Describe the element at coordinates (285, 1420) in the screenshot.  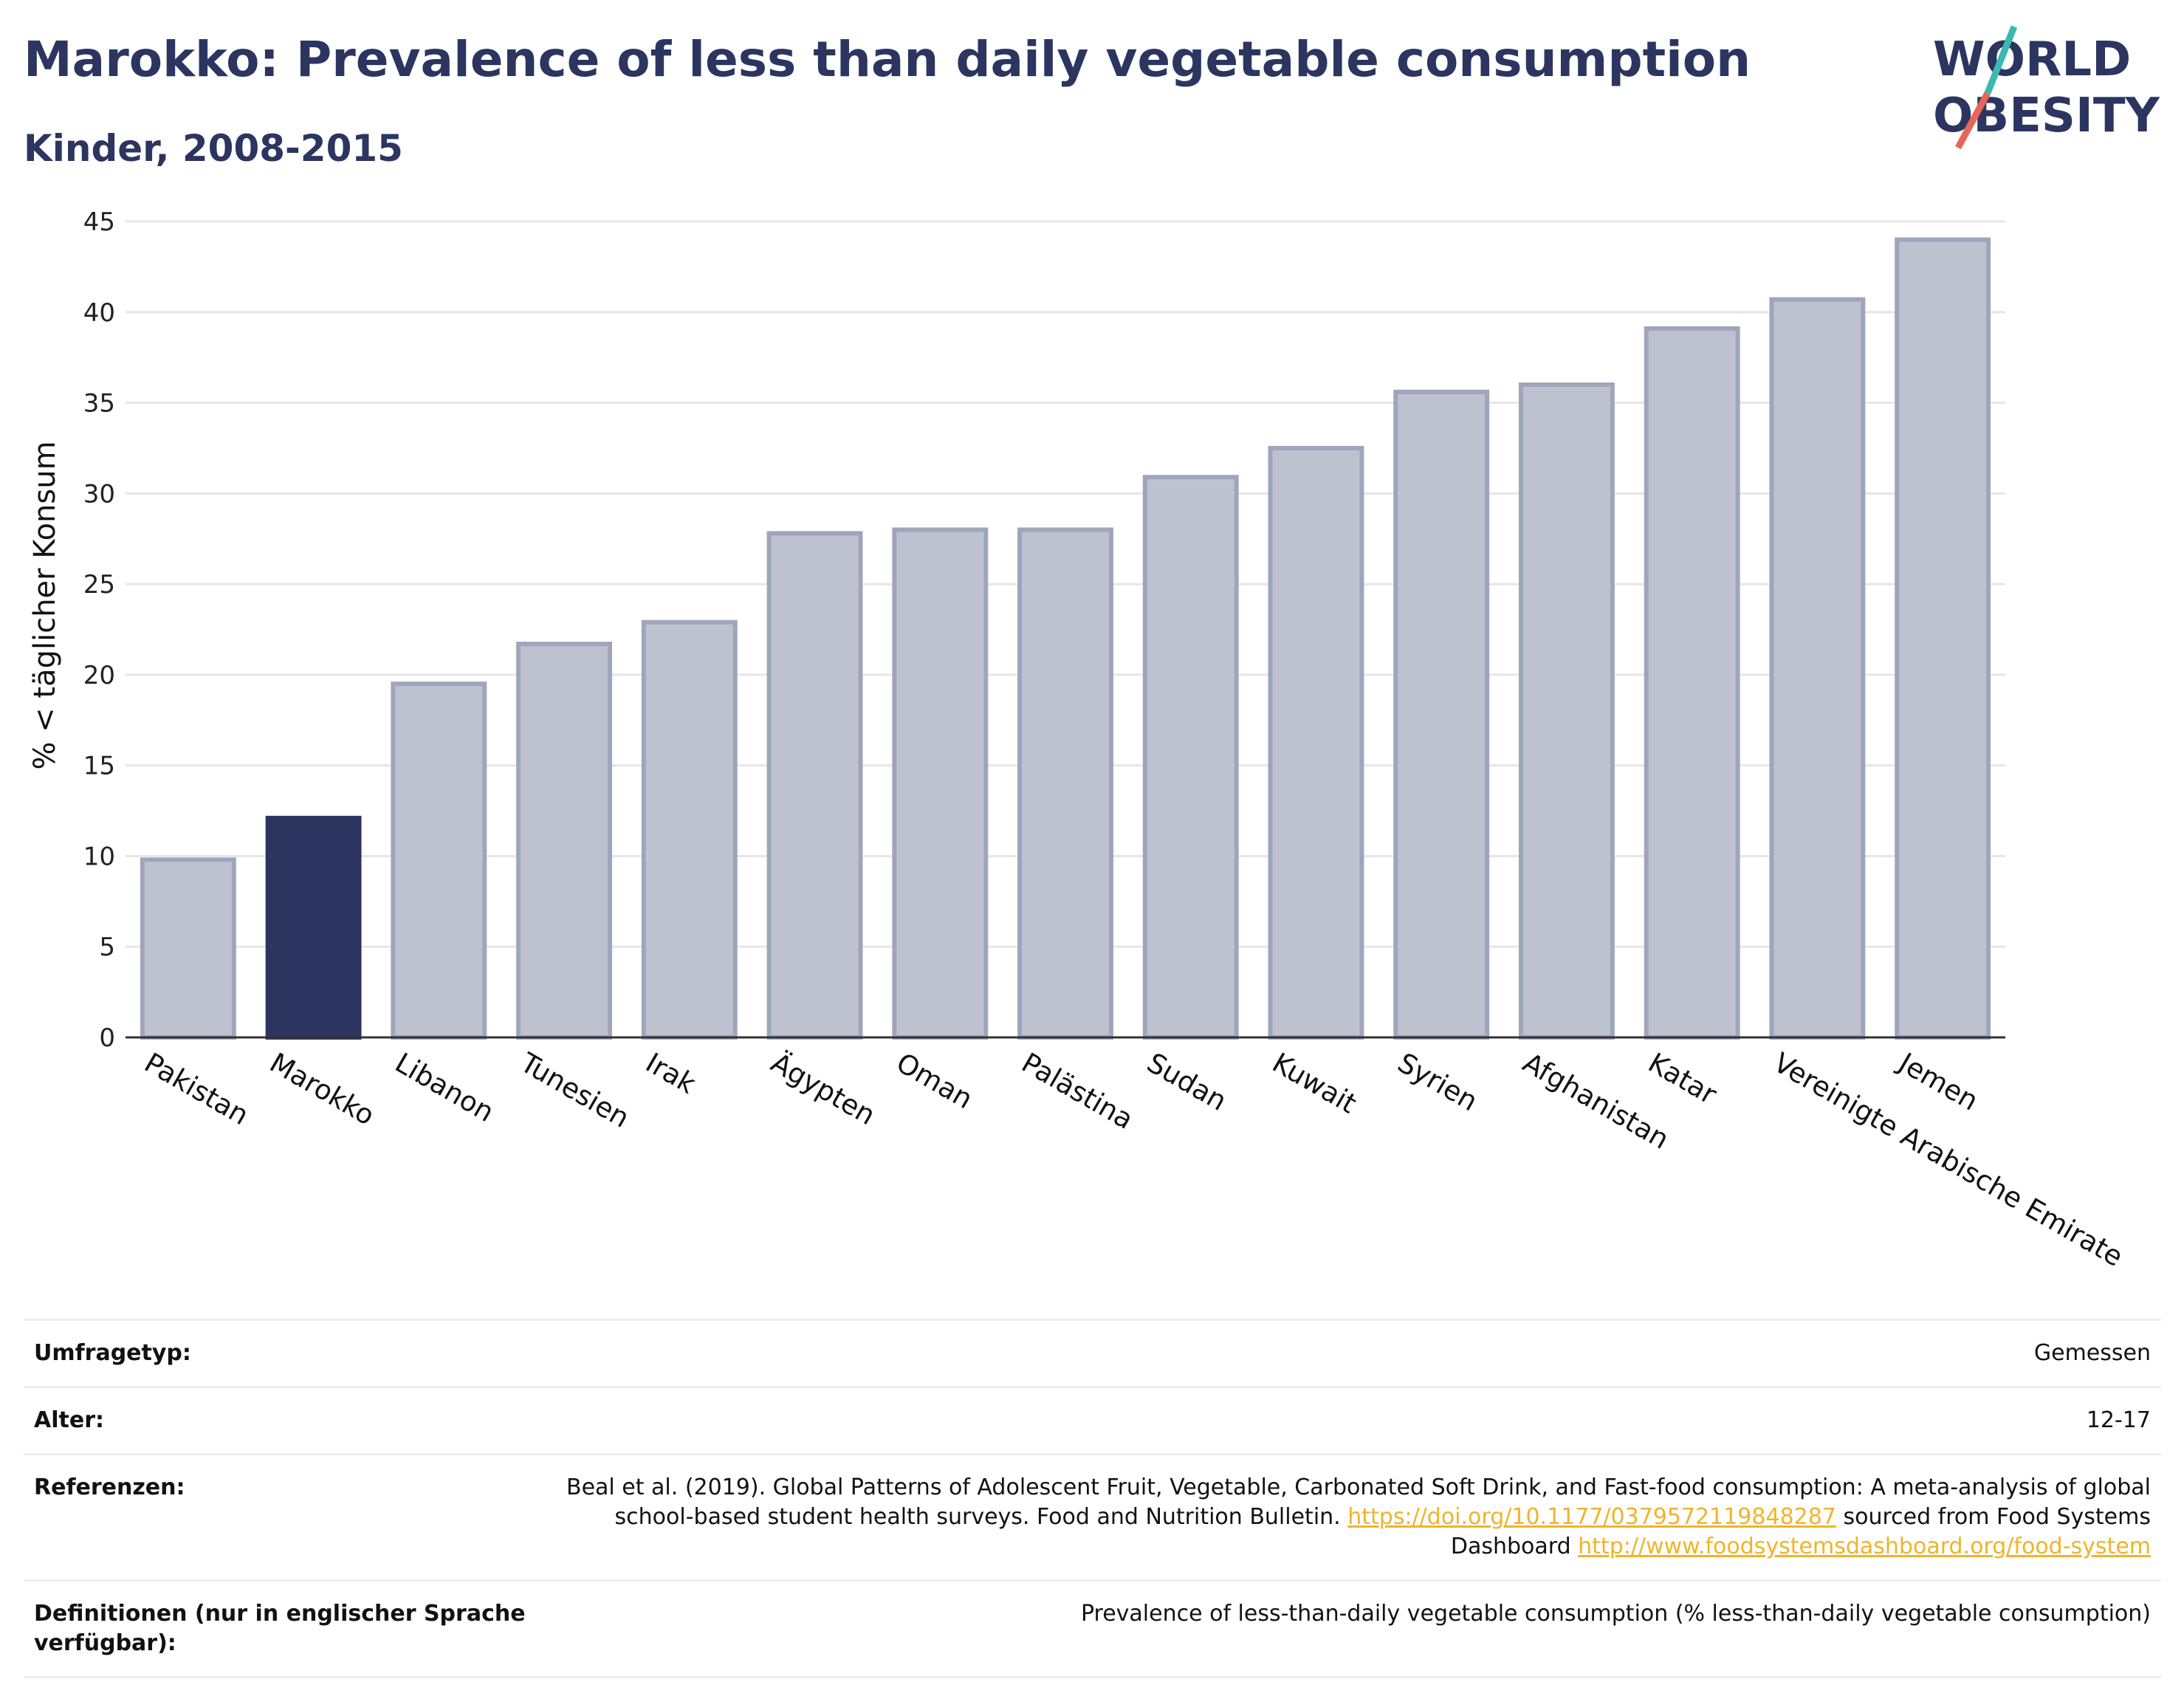
I see `age-label: Alter:` at that location.